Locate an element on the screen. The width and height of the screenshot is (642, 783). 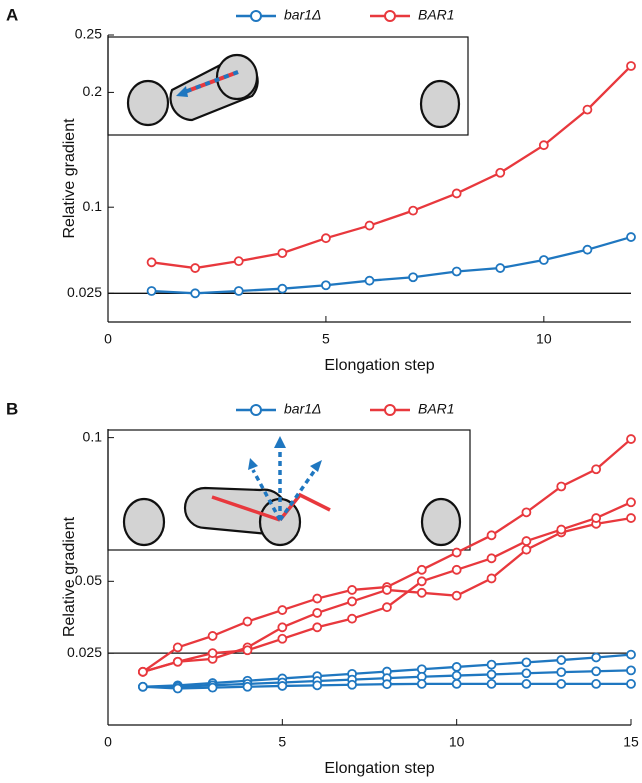
panel-label: A is located at coordinates (12, 14).